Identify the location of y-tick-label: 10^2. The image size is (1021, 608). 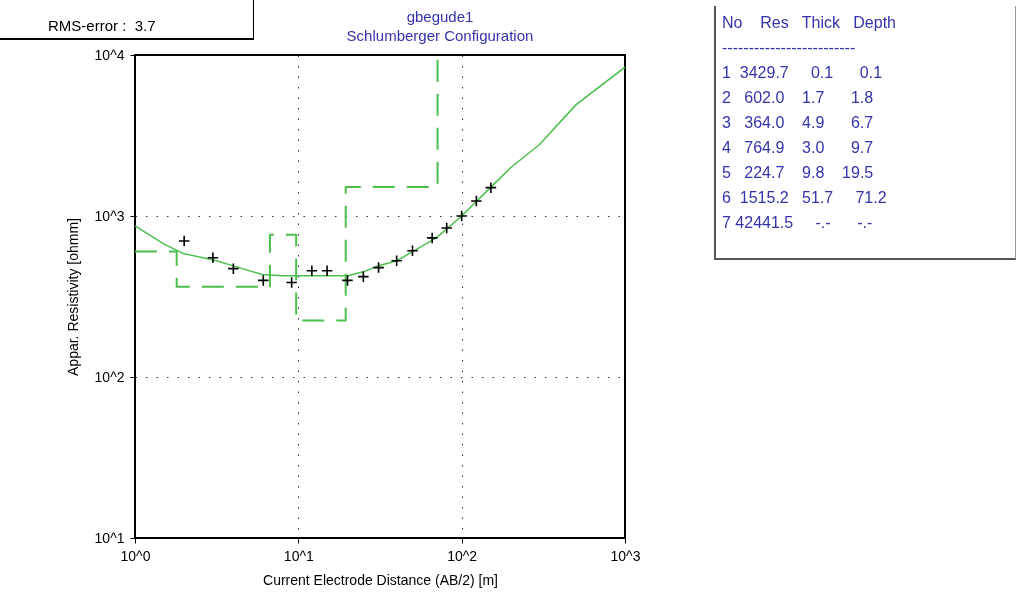
(109, 376).